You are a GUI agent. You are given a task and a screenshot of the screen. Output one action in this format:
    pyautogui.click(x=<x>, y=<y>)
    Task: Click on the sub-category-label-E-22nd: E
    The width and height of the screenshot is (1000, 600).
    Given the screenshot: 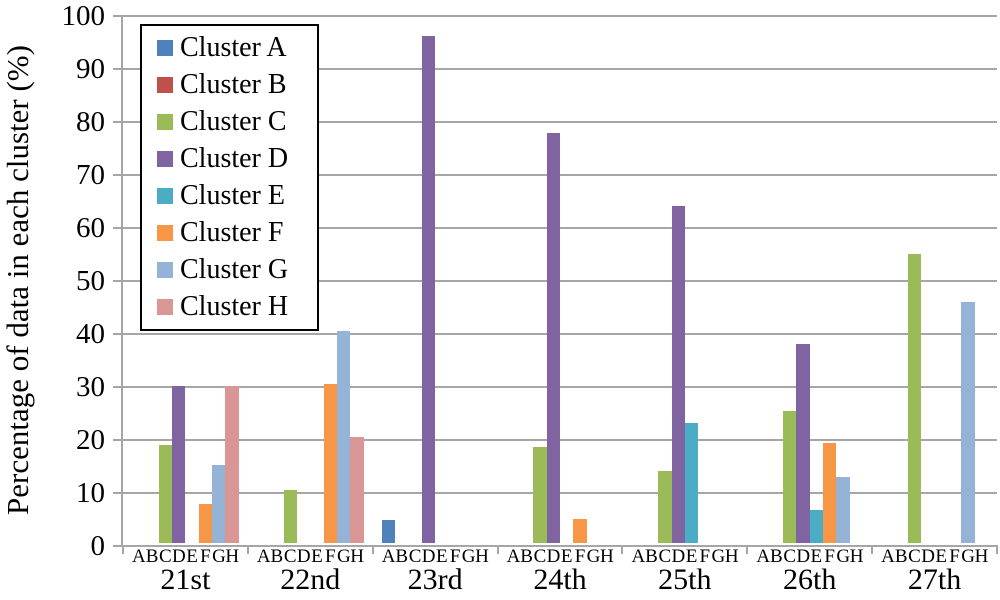 What is the action you would take?
    pyautogui.click(x=317, y=556)
    